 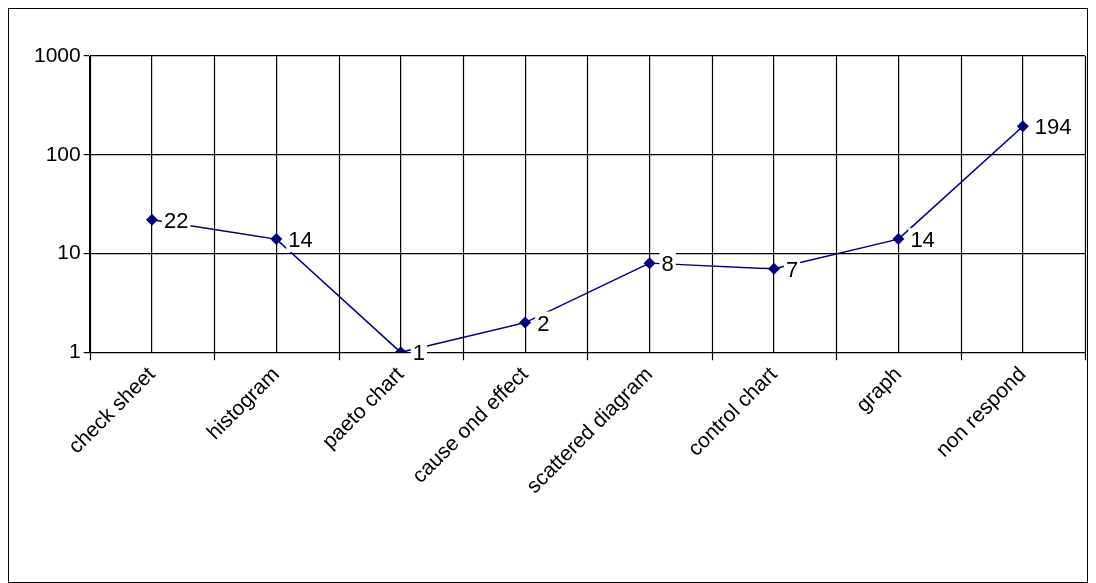 I want to click on data-label: 194, so click(x=1053, y=127).